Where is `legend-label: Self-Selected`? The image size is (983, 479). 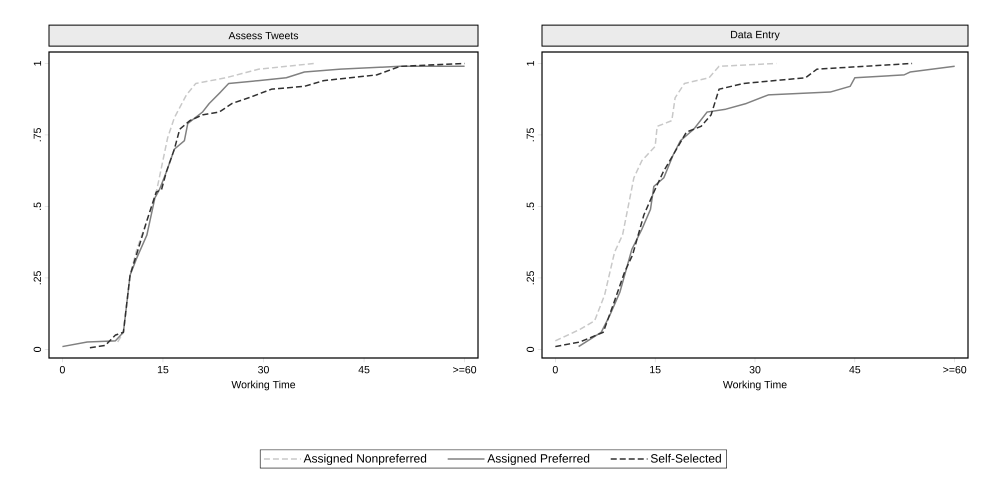
legend-label: Self-Selected is located at coordinates (685, 458).